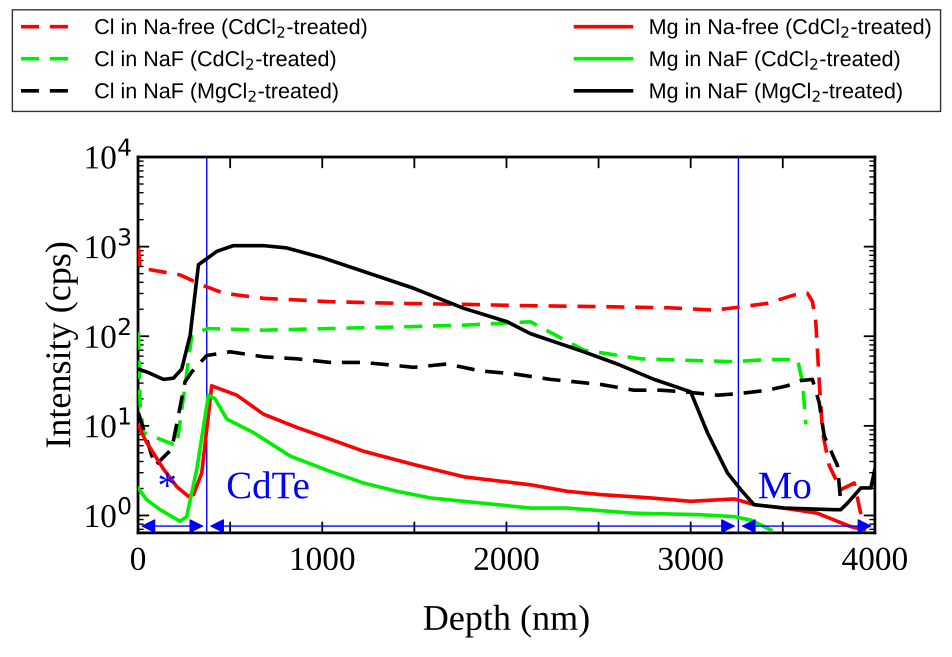 This screenshot has height=657, width=952. Describe the element at coordinates (775, 60) in the screenshot. I see `legend-label: Mg in NaF (CdCl$_{2}$-treated)` at that location.